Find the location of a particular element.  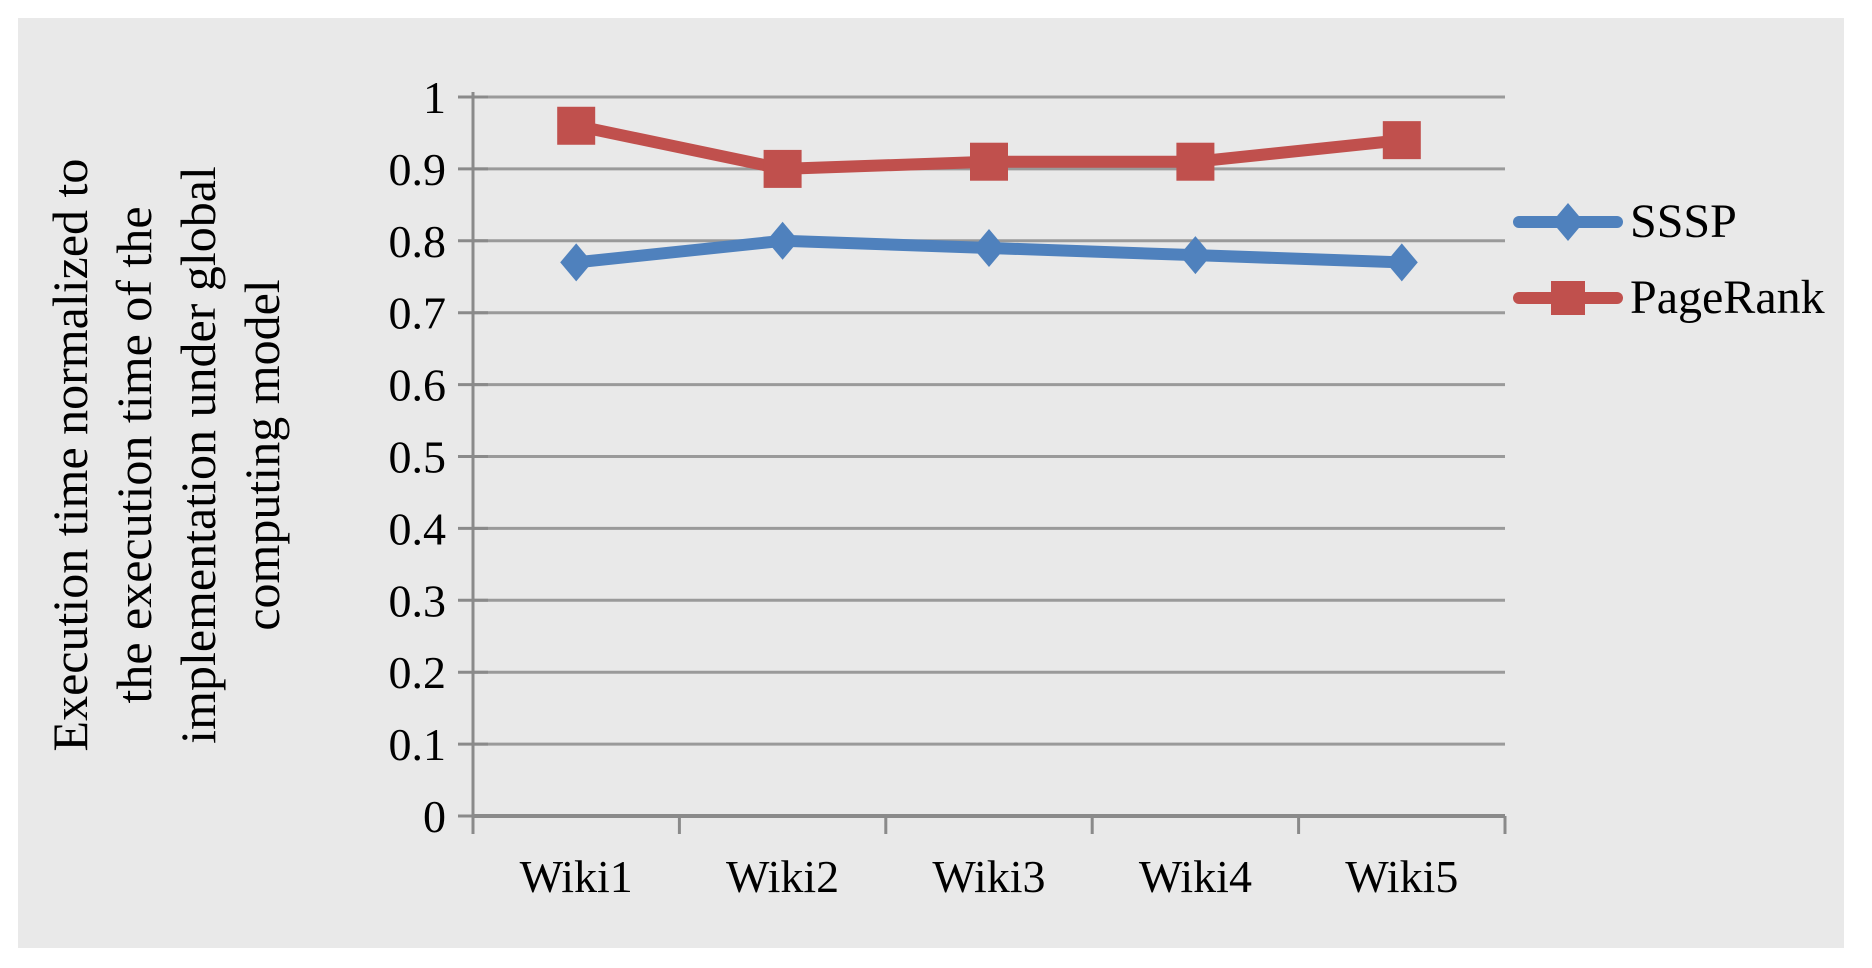

marker-pagerank-wiki1 is located at coordinates (576, 125).